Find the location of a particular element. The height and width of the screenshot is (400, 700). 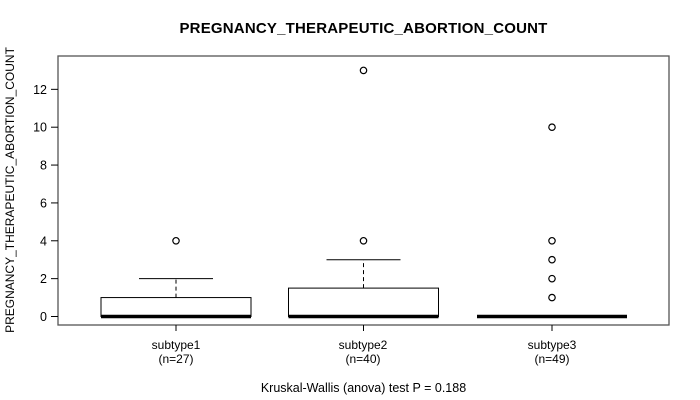

y-tick-value: 12 is located at coordinates (40, 90).